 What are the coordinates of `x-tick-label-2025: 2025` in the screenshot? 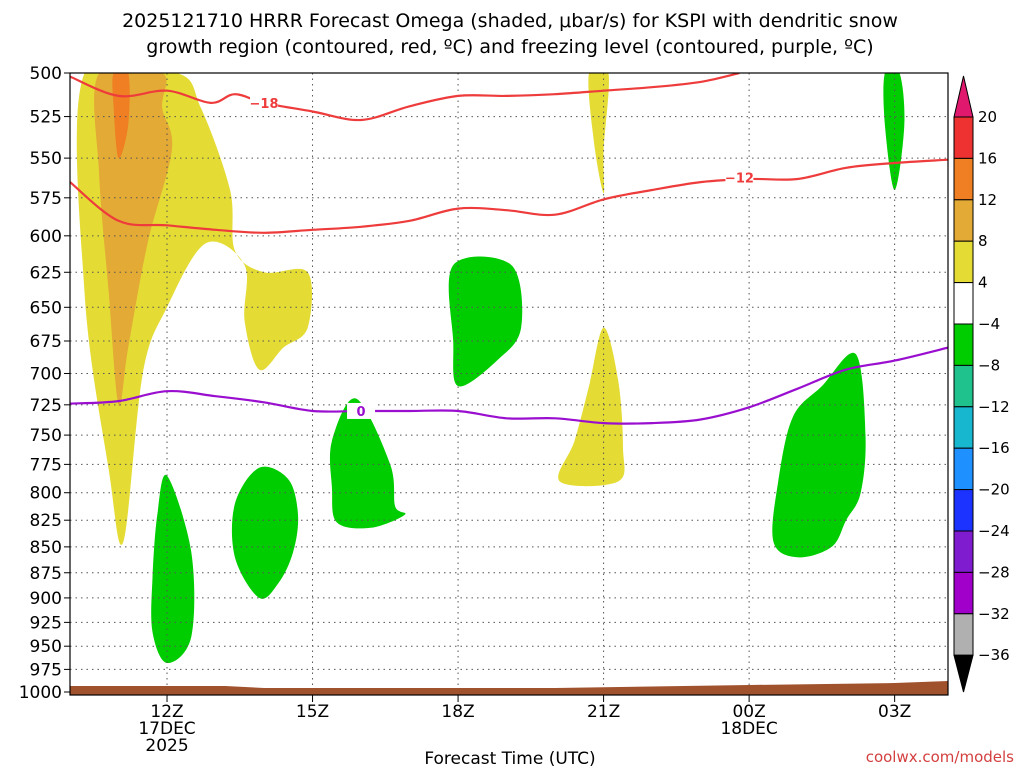 It's located at (166, 746).